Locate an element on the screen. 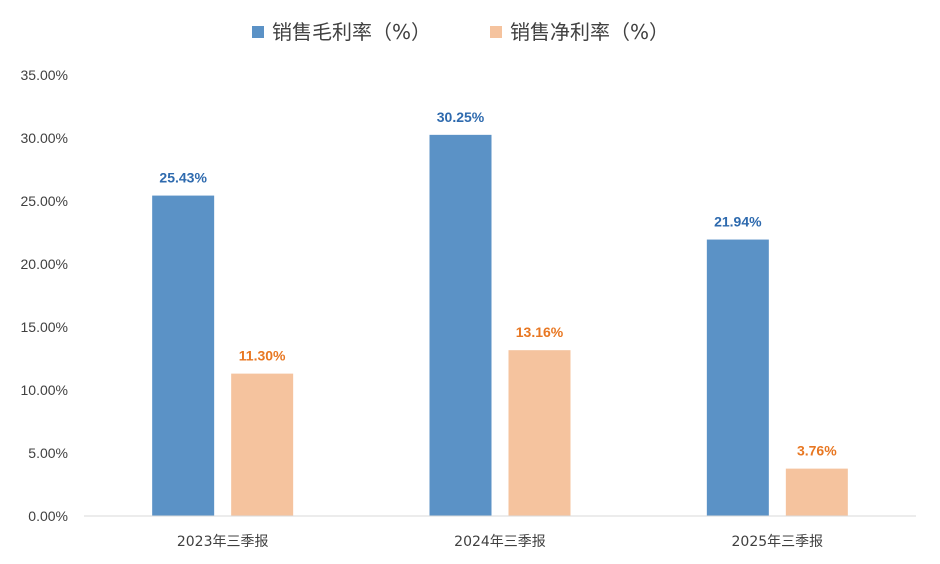  legend-label: 销售净利率（%） is located at coordinates (589, 32).